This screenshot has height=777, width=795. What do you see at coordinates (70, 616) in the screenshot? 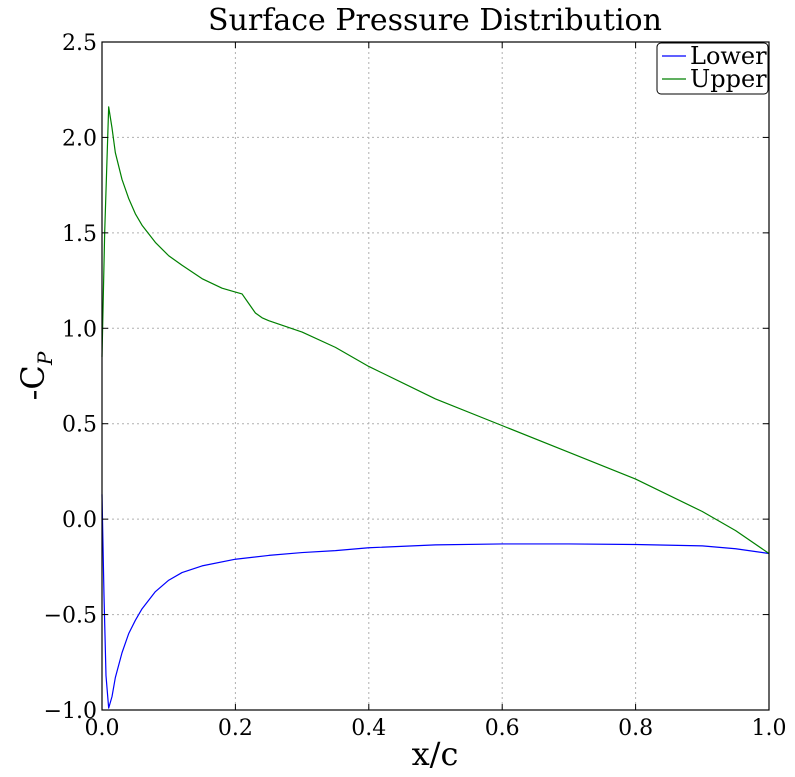
I see `y-tick-label: −0.5` at bounding box center [70, 616].